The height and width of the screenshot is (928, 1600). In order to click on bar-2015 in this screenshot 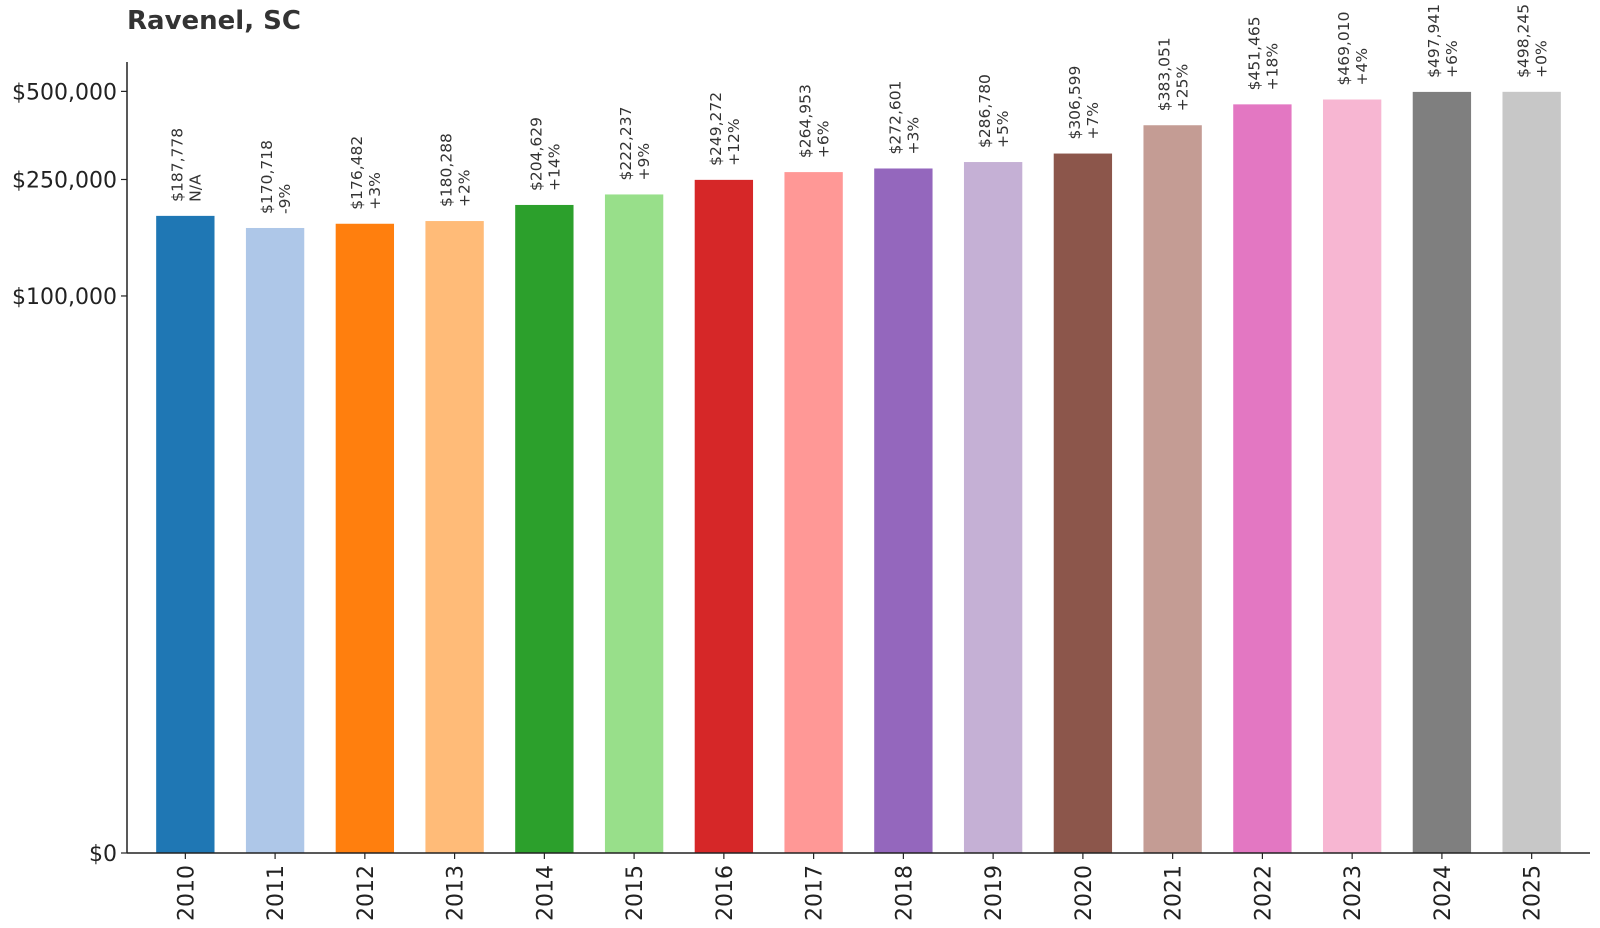, I will do `click(634, 523)`.